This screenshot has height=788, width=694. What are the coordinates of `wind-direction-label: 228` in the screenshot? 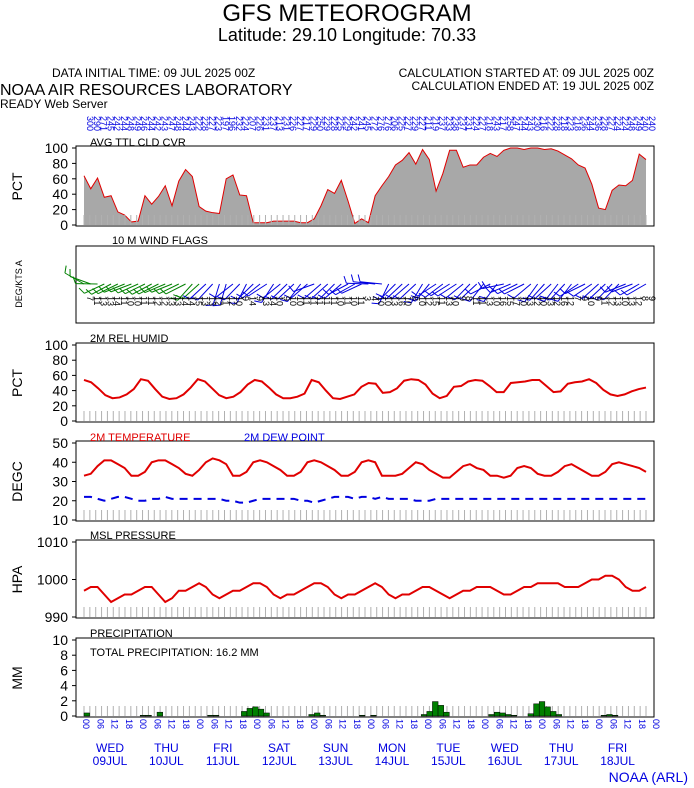 It's located at (334, 123).